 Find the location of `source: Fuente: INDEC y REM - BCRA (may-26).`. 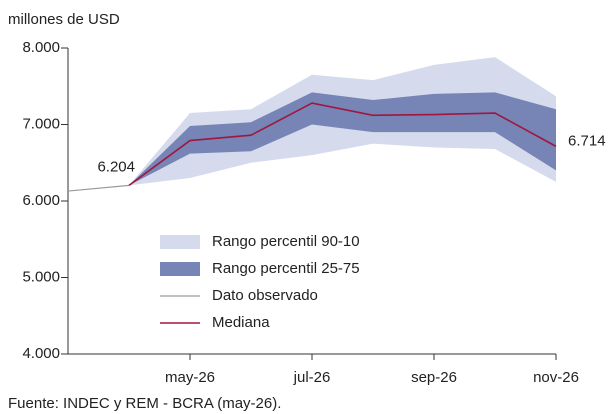

source: Fuente: INDEC y REM - BCRA (may-26). is located at coordinates (144, 403).